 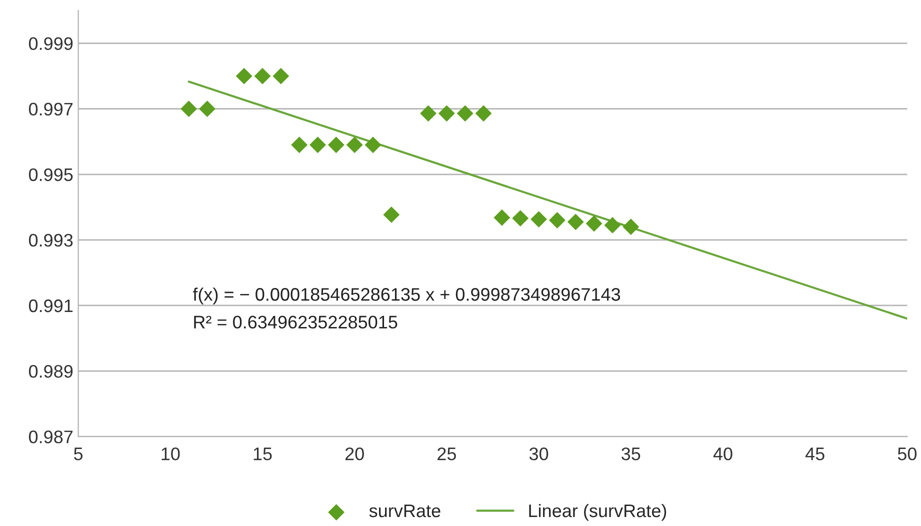 I want to click on y-tick-label: 0.989, so click(x=50, y=371).